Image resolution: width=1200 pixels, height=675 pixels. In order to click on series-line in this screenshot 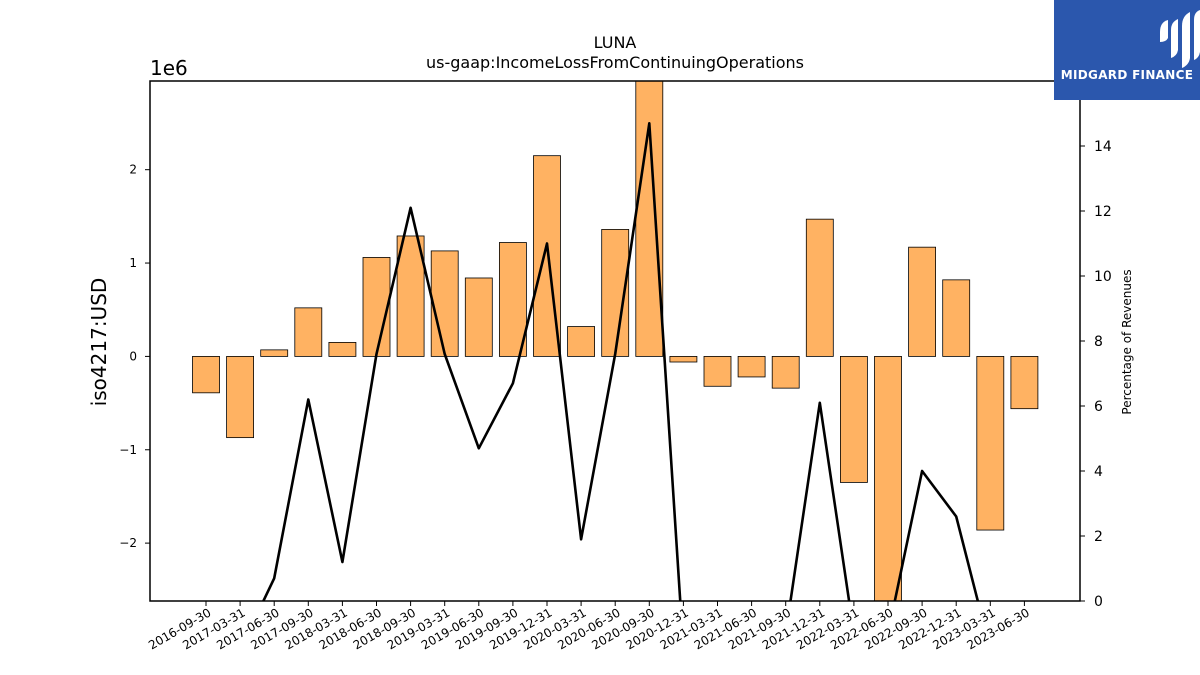, I will do `click(884, 501)`.